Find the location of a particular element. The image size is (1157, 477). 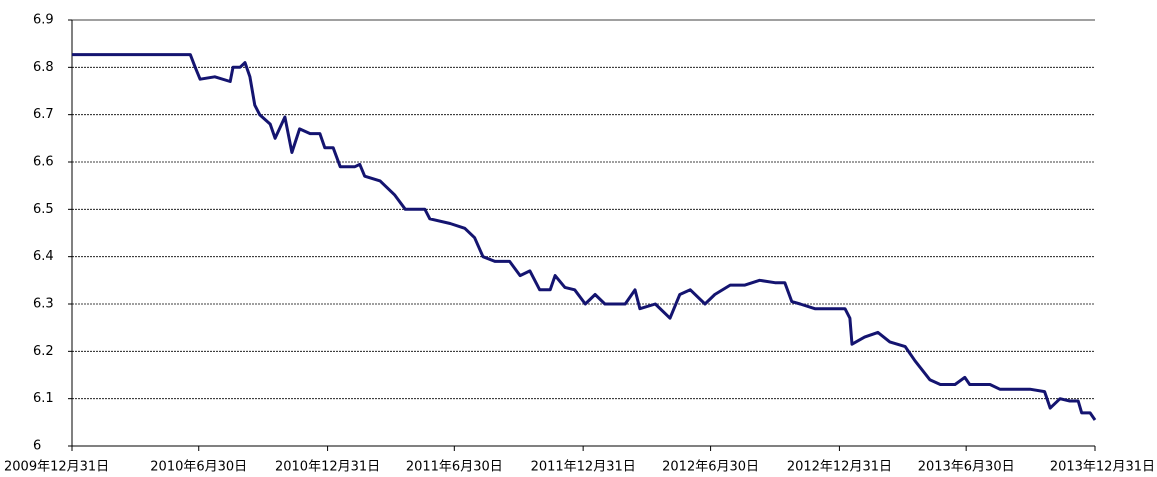

x-tick-label: 2013年6月30日 is located at coordinates (966, 467).